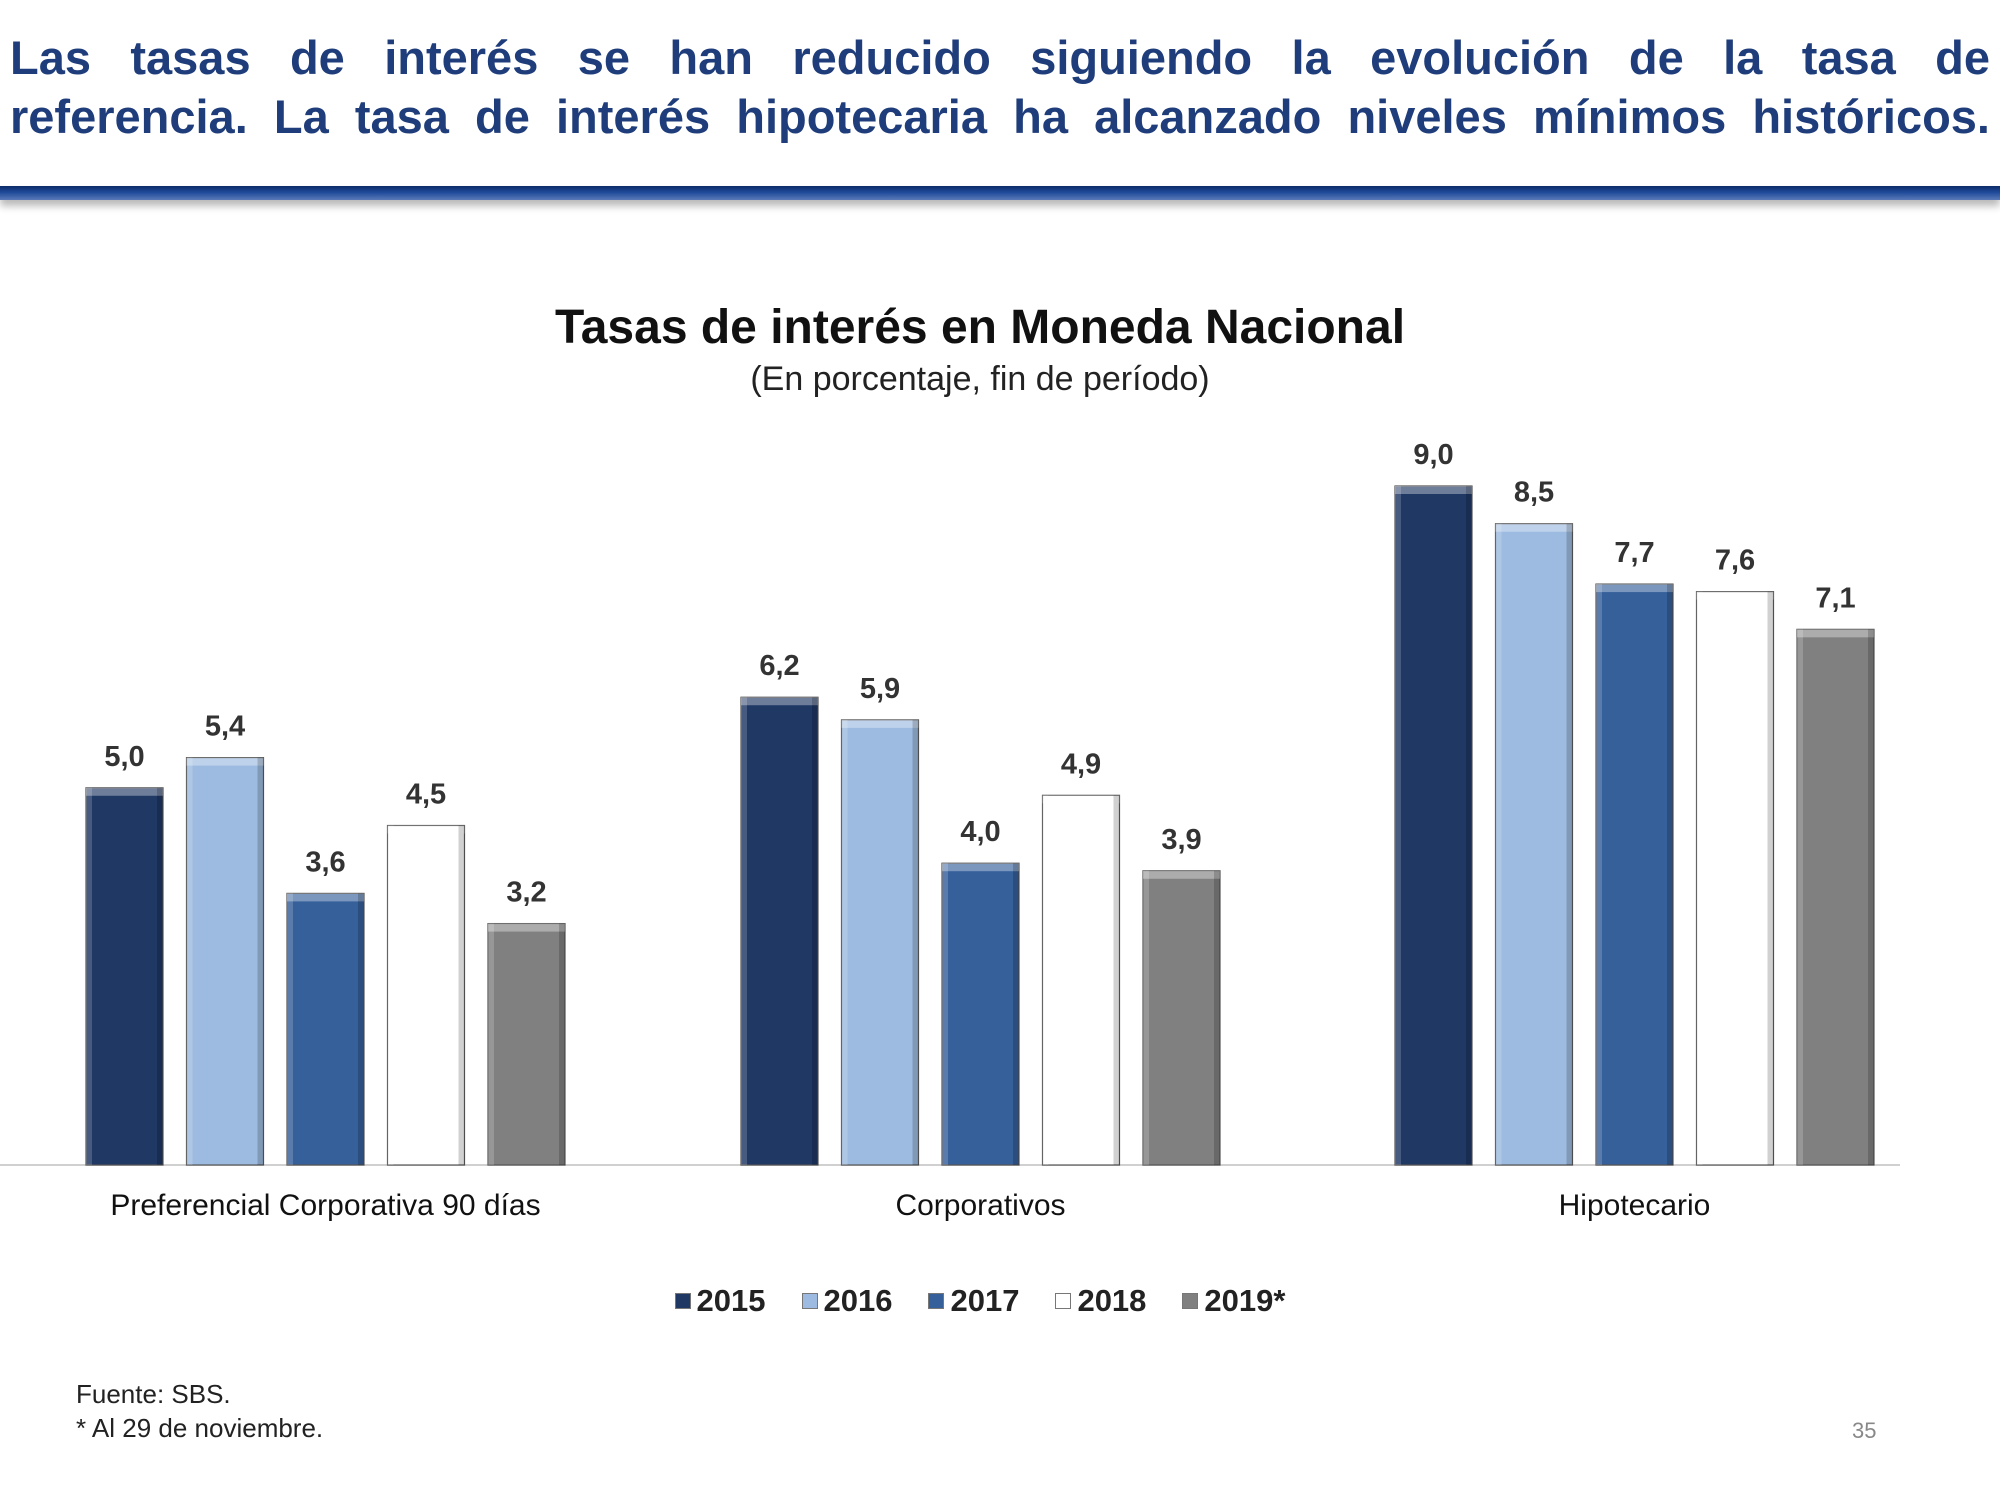 This screenshot has height=1500, width=2000. Describe the element at coordinates (1000, 193) in the screenshot. I see `header-divider` at that location.